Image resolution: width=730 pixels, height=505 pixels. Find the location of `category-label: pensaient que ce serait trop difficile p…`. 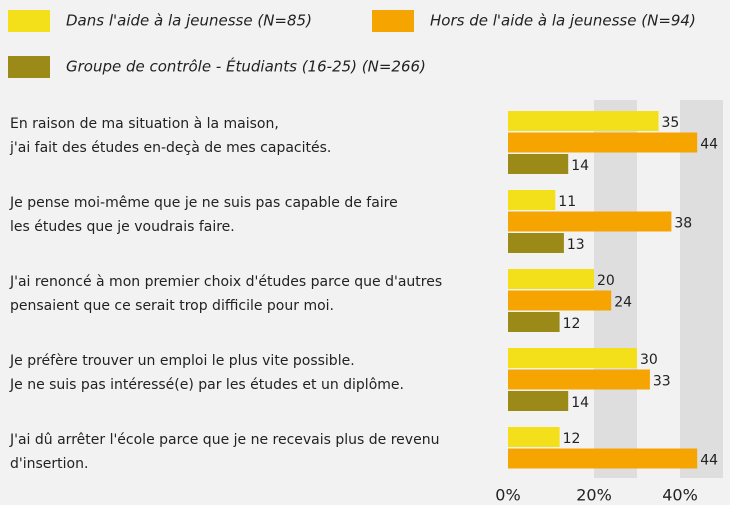

category-label: pensaient que ce serait trop difficile p… is located at coordinates (172, 306).